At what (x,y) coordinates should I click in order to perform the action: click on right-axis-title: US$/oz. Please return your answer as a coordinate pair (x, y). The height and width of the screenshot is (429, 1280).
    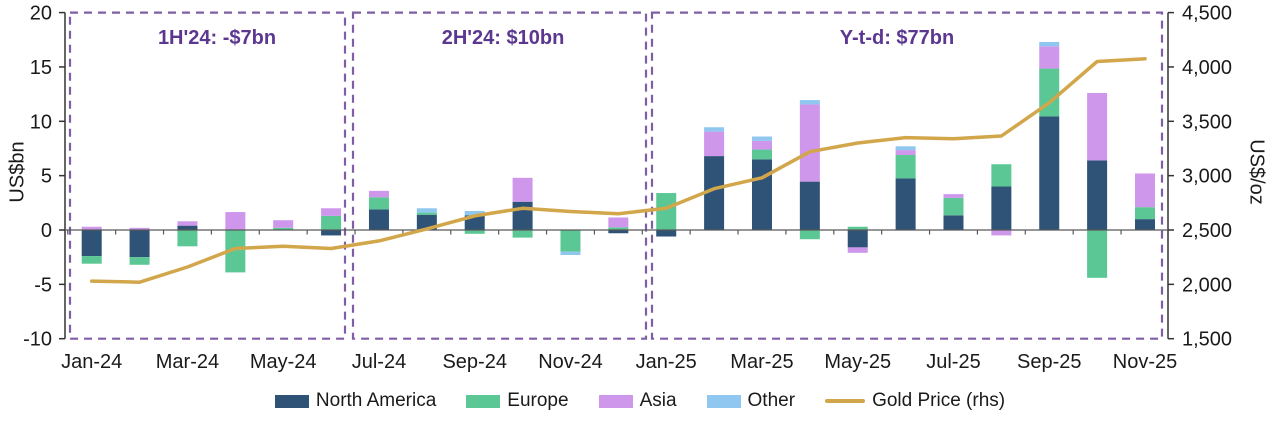
    Looking at the image, I should click on (1256, 172).